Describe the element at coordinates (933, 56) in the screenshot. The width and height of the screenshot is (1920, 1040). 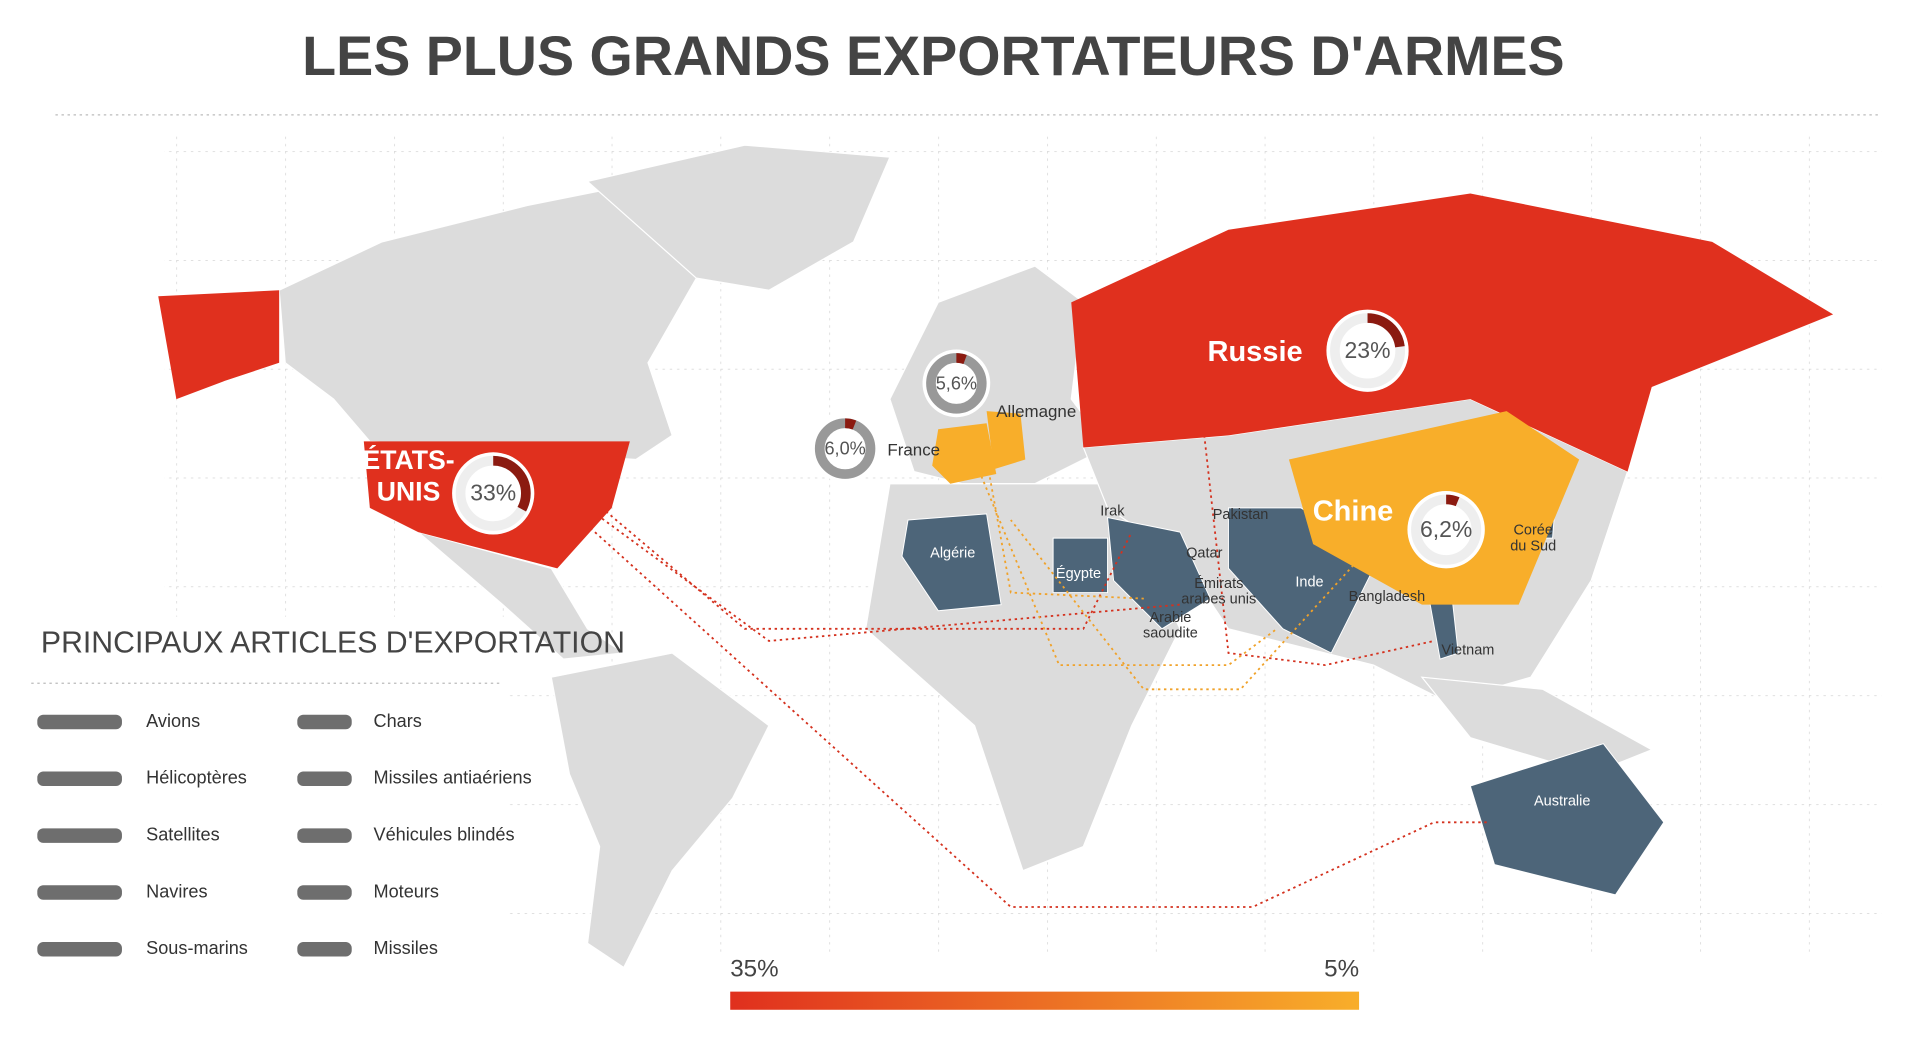
I see `title: LES PLUS GRANDS EXPORTATEURS D'ARMES` at that location.